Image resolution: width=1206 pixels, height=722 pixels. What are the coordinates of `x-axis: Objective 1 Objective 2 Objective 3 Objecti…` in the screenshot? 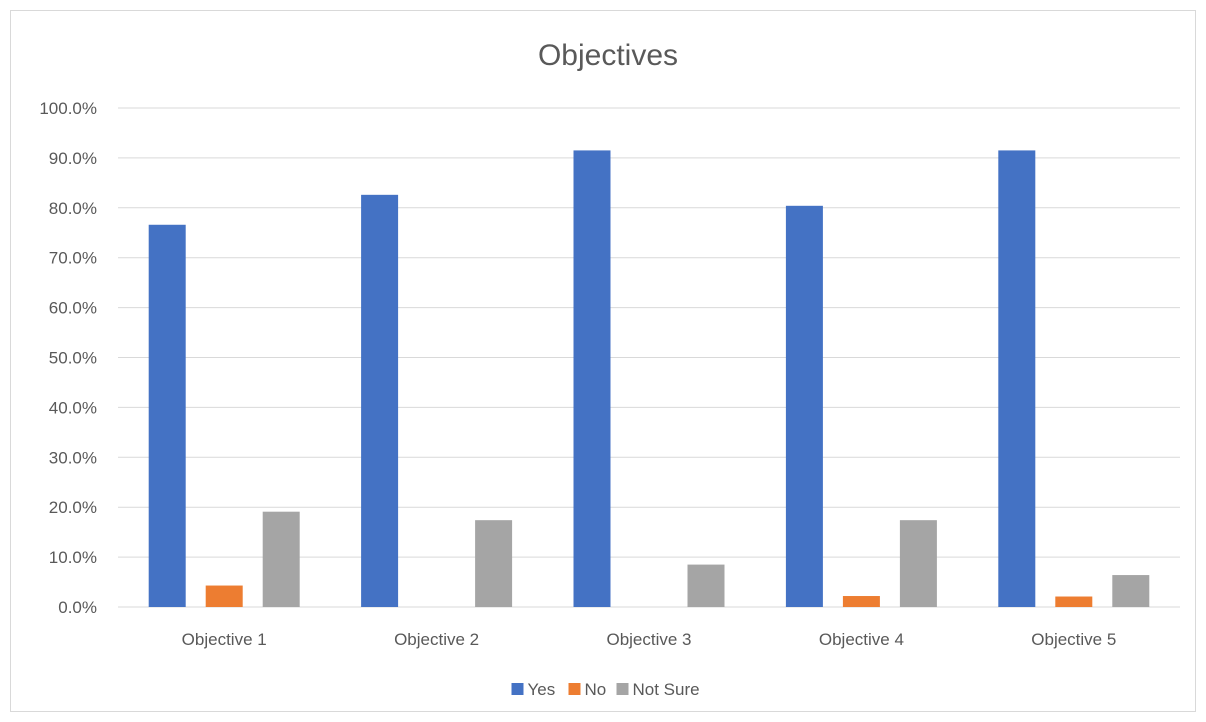 It's located at (649, 639).